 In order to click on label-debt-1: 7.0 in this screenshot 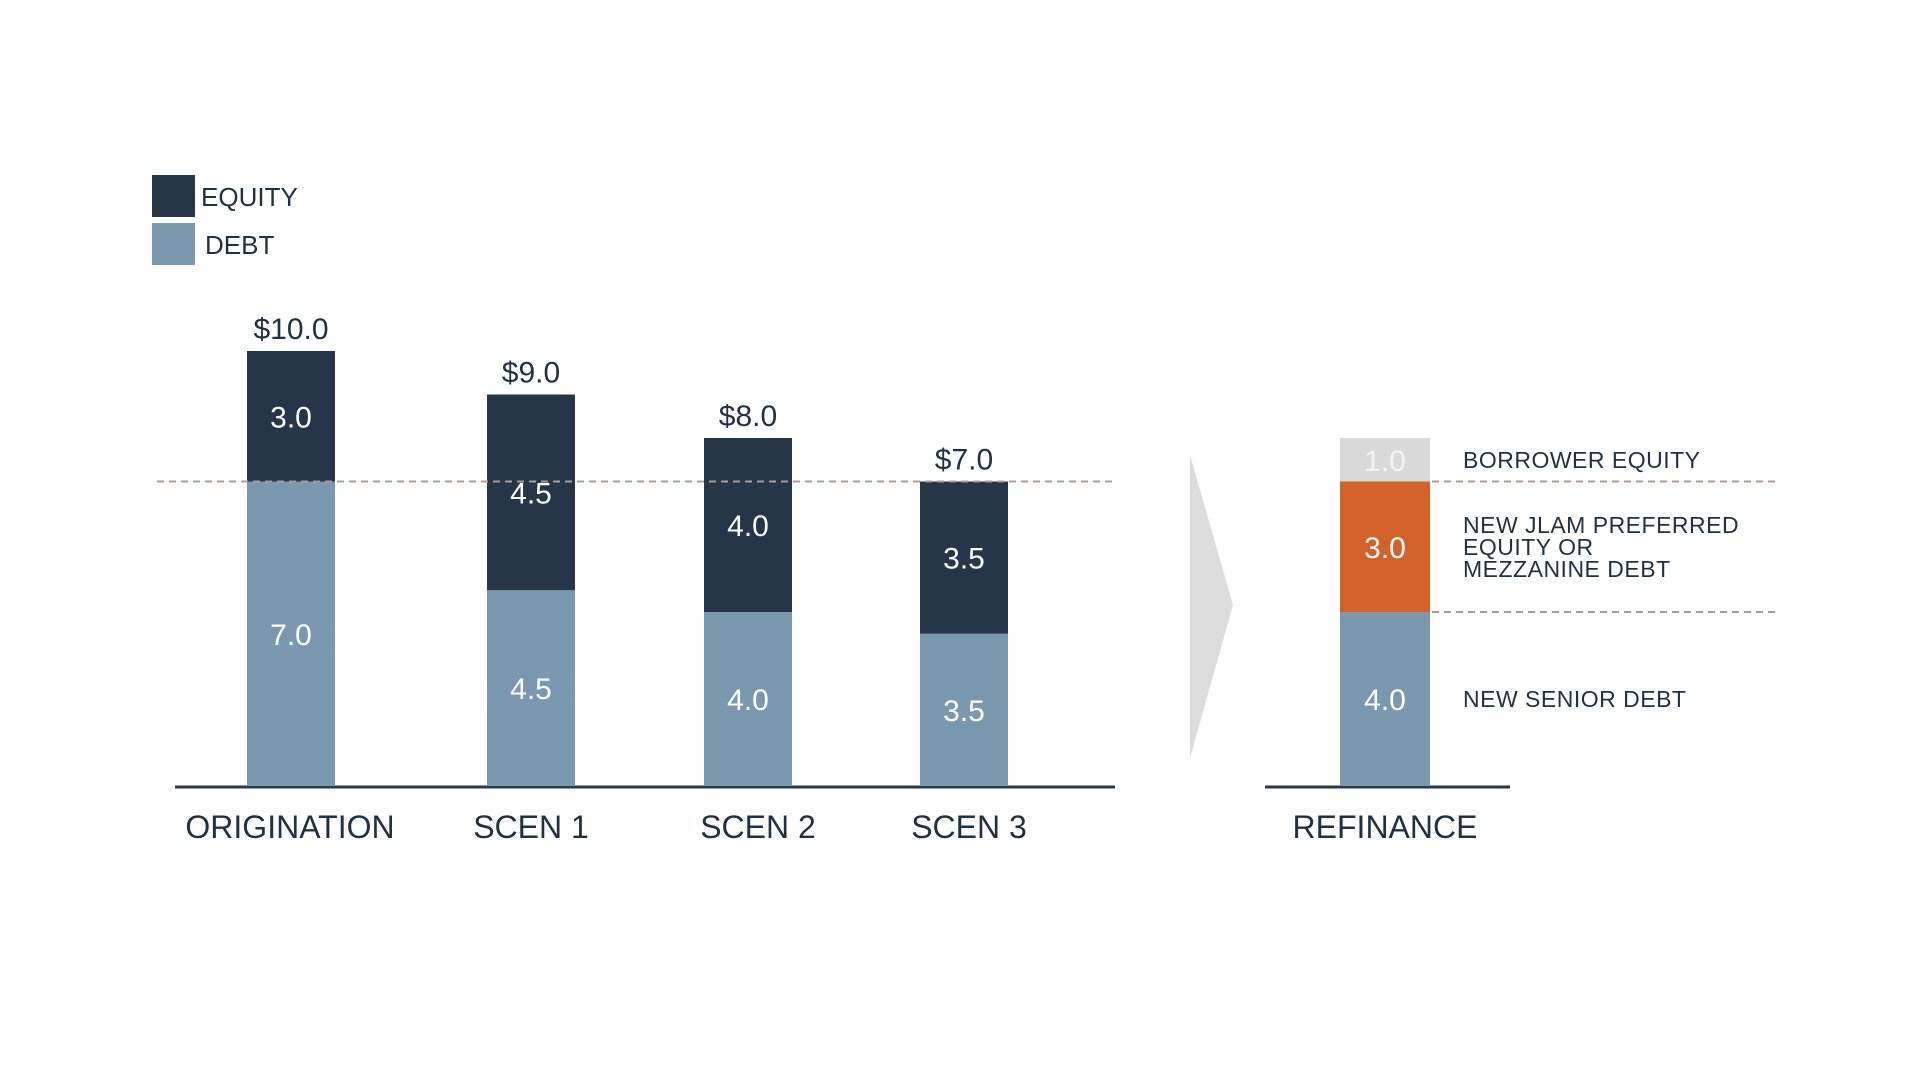, I will do `click(291, 635)`.